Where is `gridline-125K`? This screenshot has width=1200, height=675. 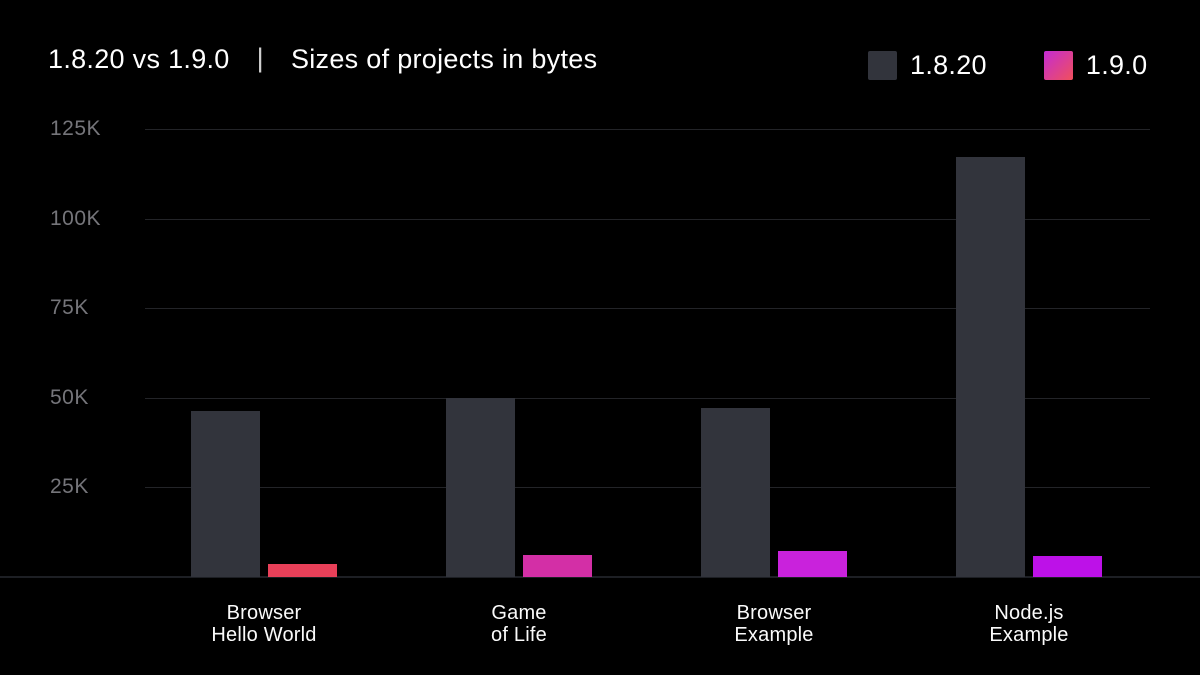
gridline-125K is located at coordinates (647, 129).